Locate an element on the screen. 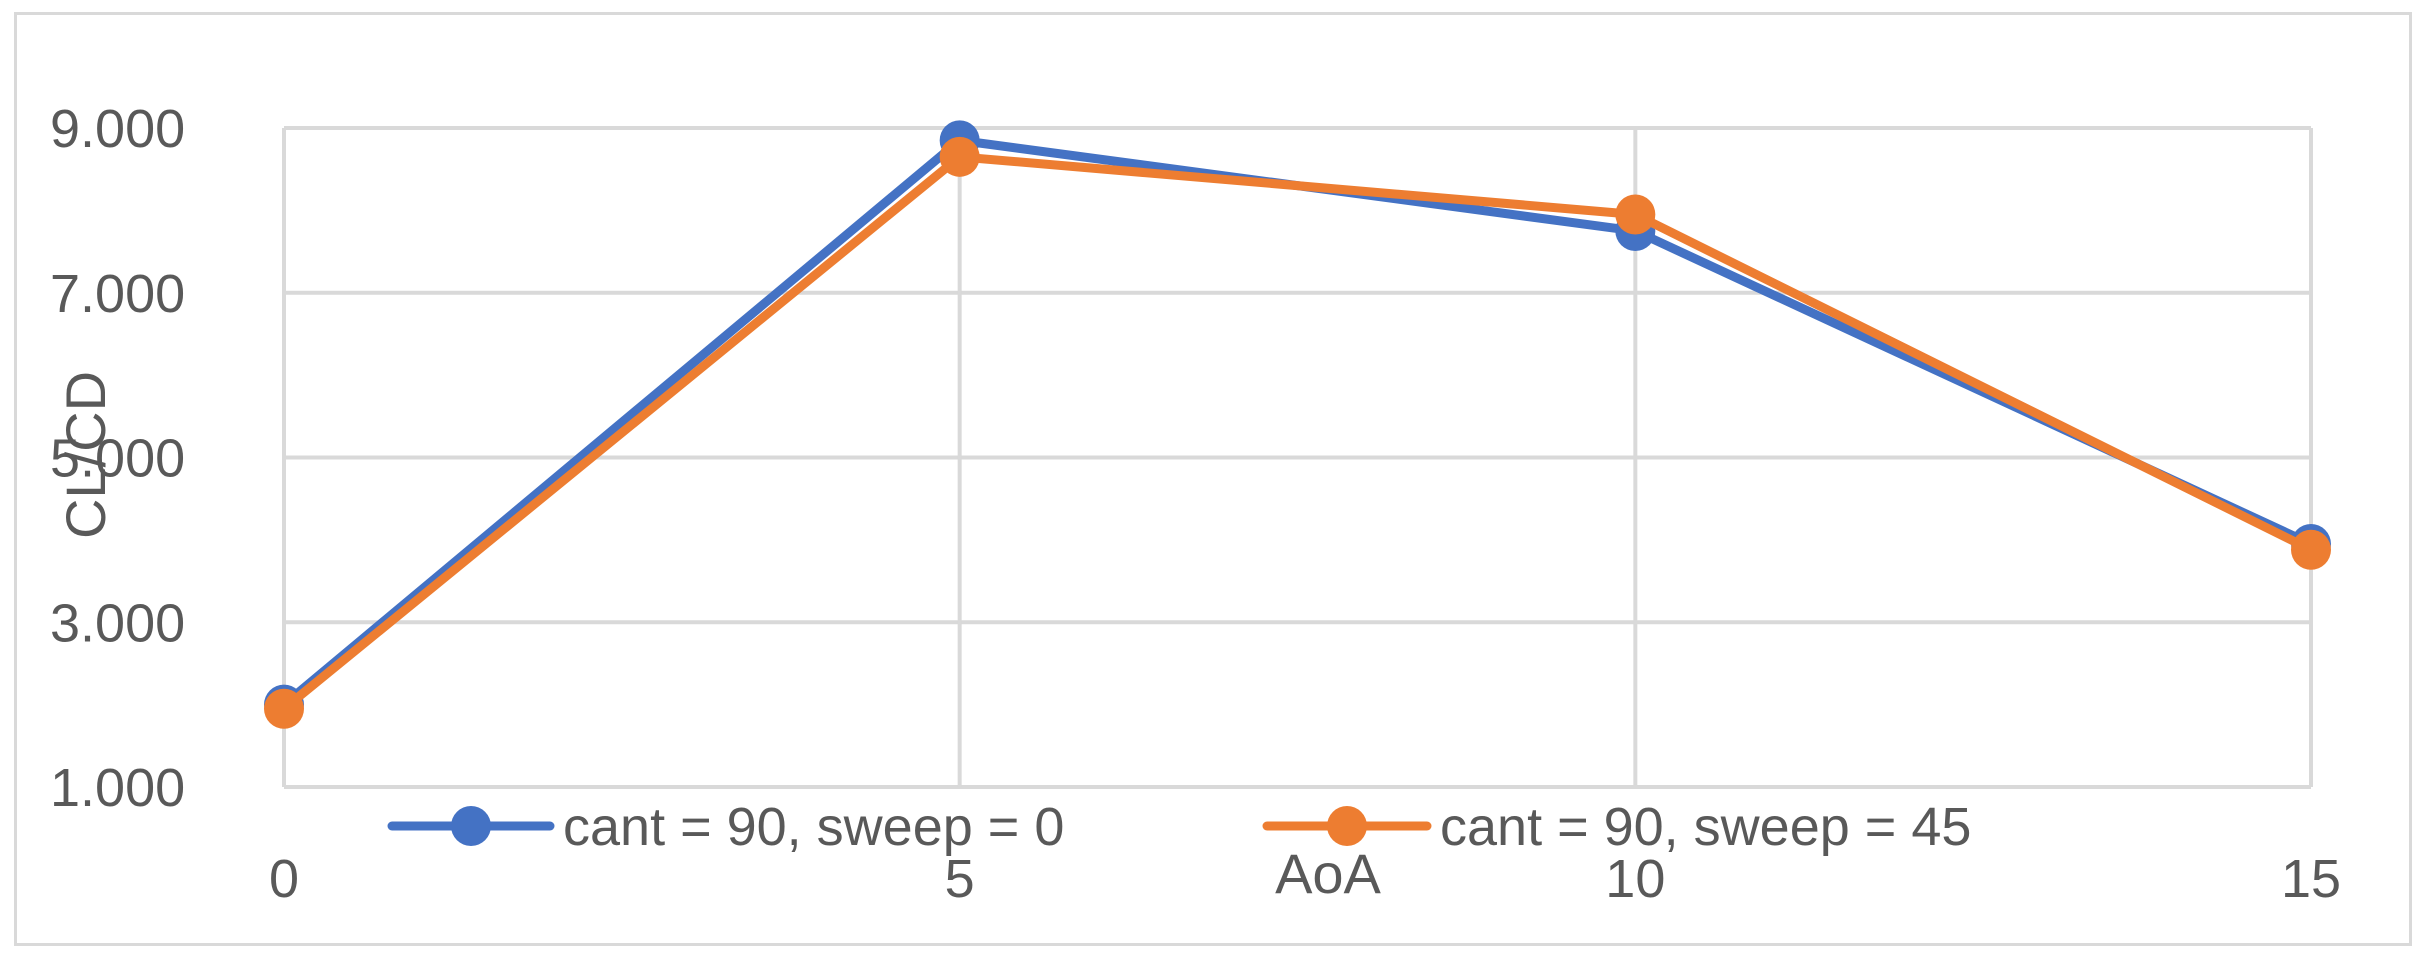 This screenshot has height=966, width=2428. x-tick-label: 15 is located at coordinates (2311, 879).